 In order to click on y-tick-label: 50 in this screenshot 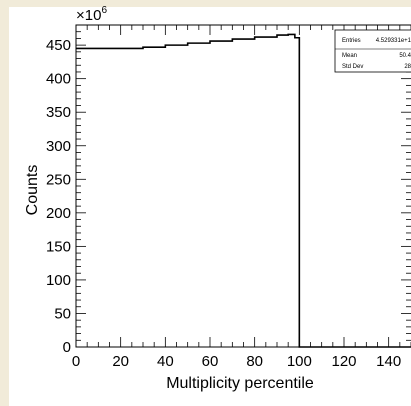, I will do `click(62, 313)`.